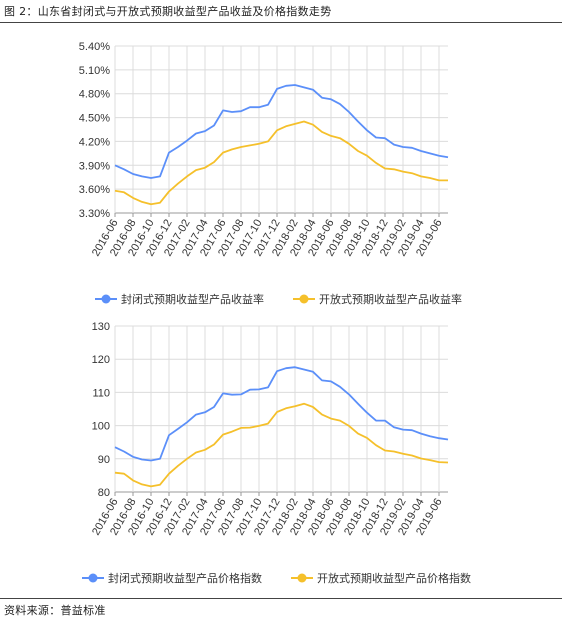  Describe the element at coordinates (281, 22) in the screenshot. I see `top-rule` at that location.